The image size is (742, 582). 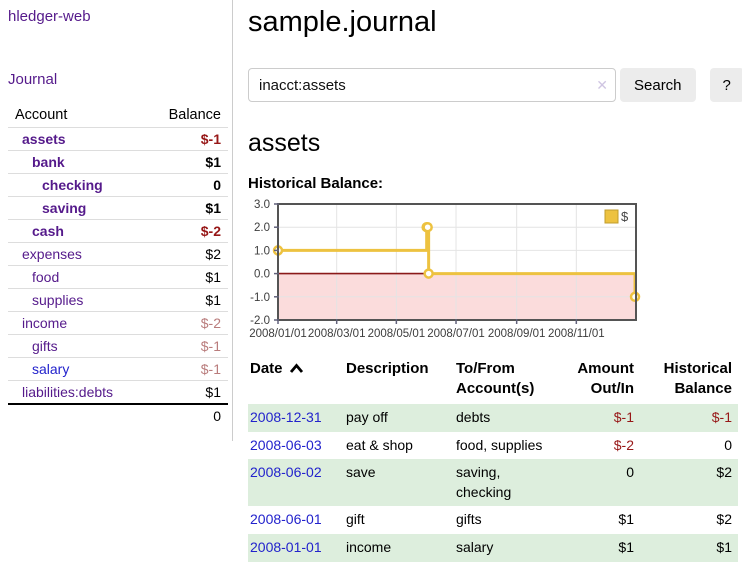 What do you see at coordinates (45, 323) in the screenshot?
I see `account-link-income: income` at bounding box center [45, 323].